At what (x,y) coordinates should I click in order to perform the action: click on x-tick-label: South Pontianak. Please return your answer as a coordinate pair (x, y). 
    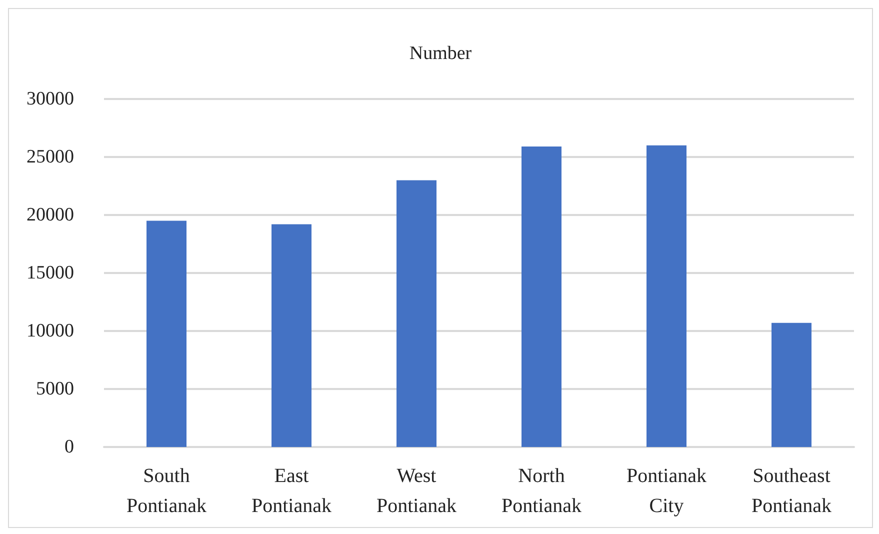
    Looking at the image, I should click on (166, 491).